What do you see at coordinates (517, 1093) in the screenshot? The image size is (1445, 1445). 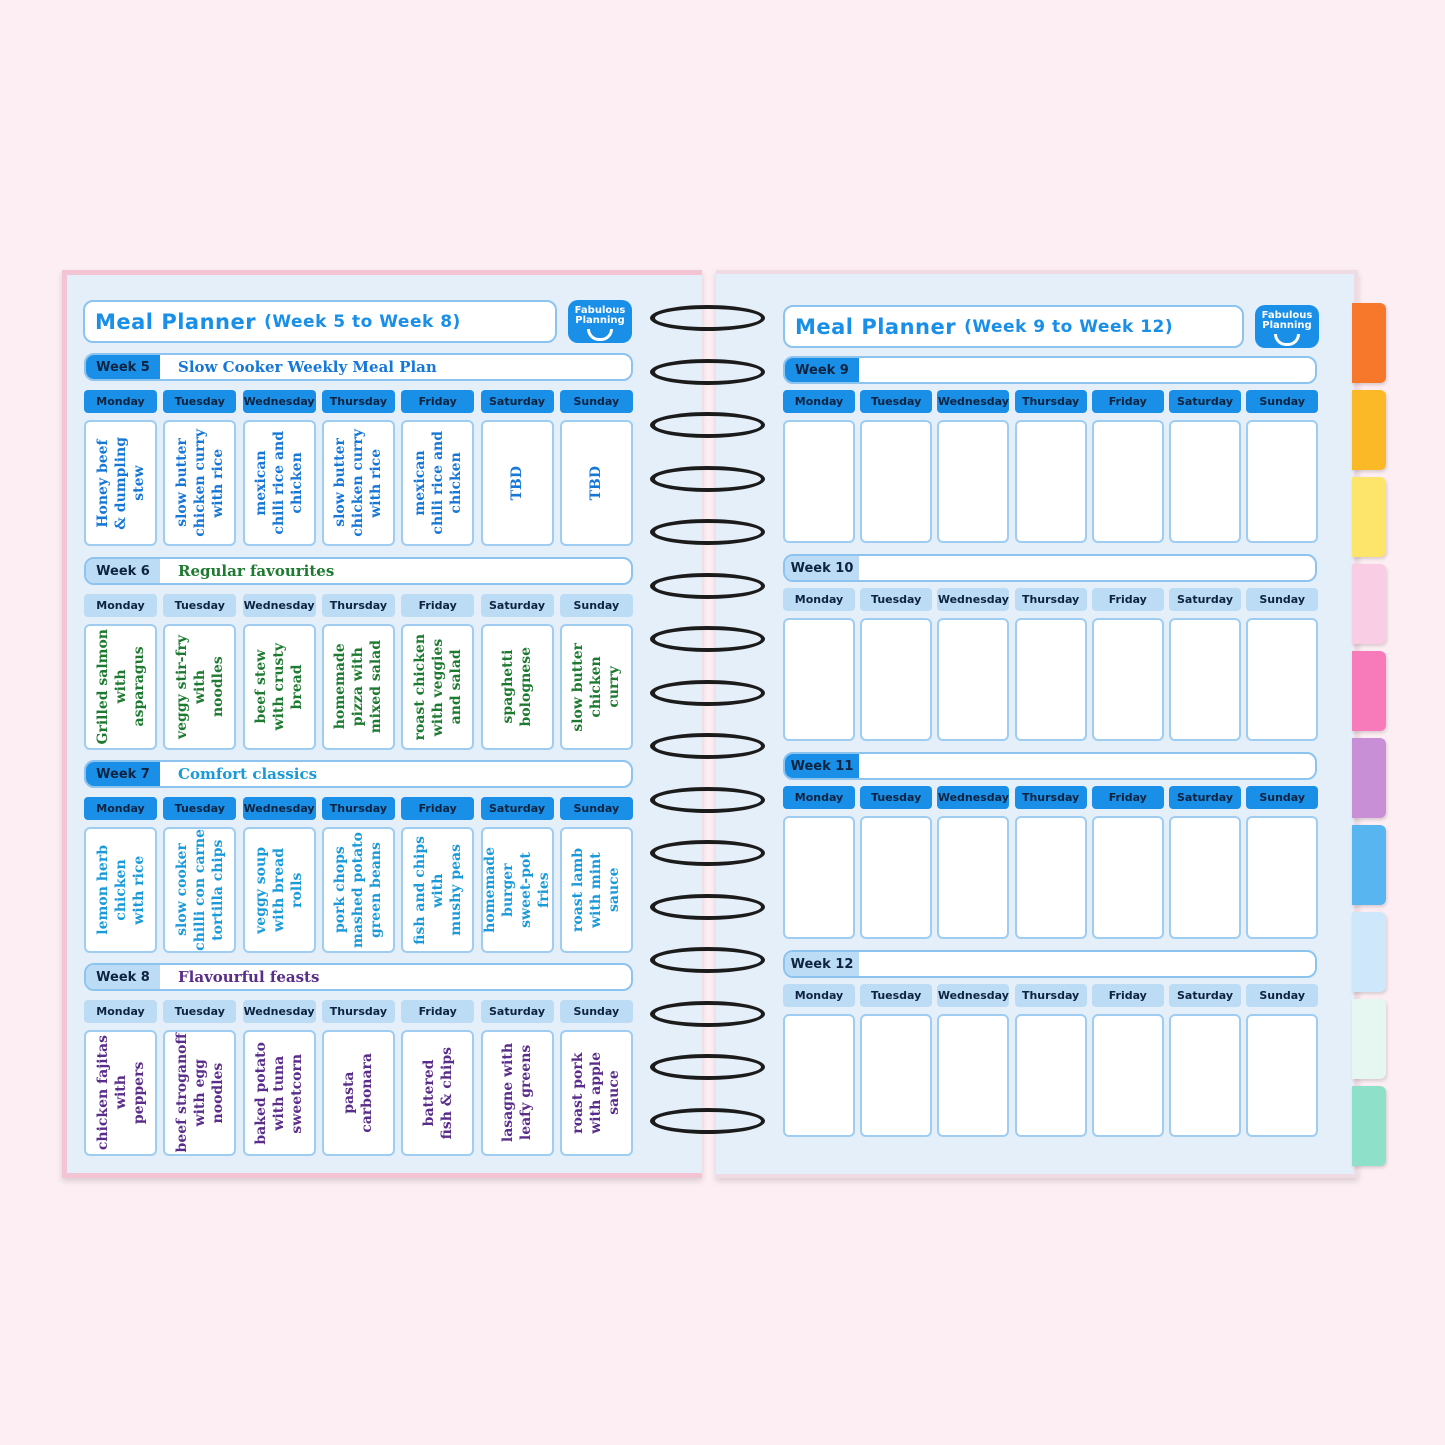 I see `meal-cell-saturday: lasagne with leafy greens` at bounding box center [517, 1093].